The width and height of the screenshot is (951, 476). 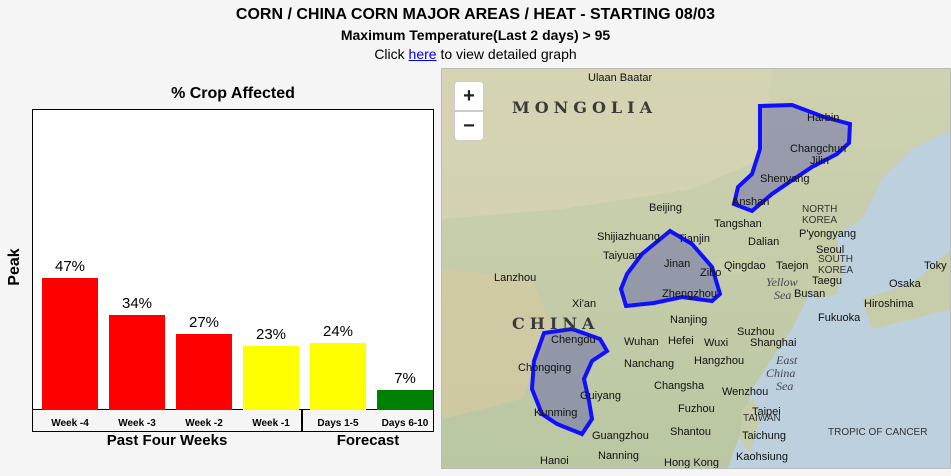 What do you see at coordinates (689, 294) in the screenshot?
I see `svg-text: Zhengzhou` at bounding box center [689, 294].